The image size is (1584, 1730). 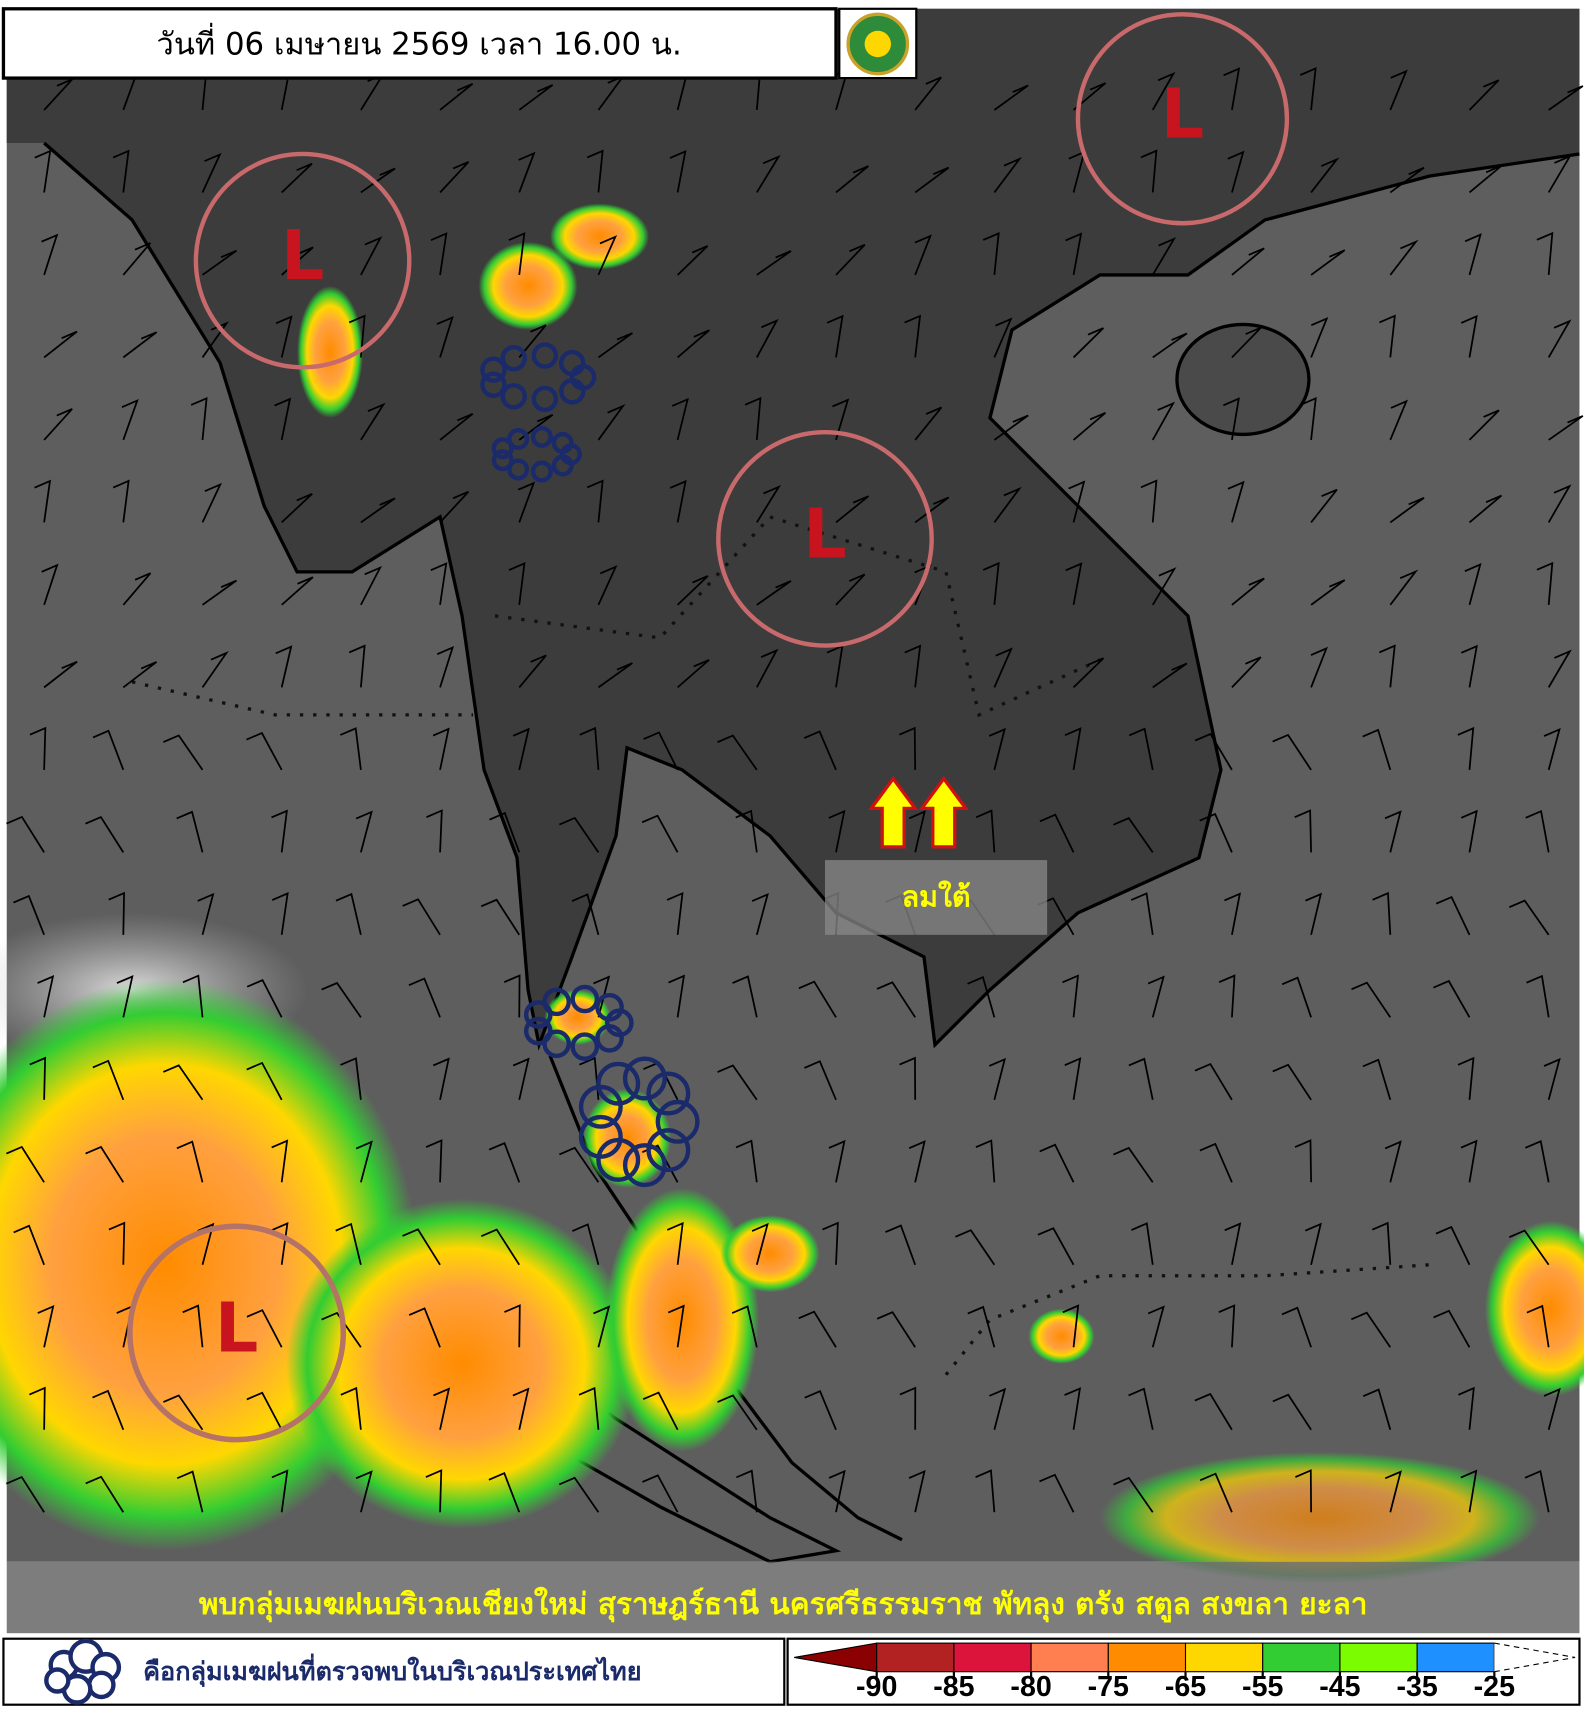 I want to click on logo-center, so click(x=877, y=44).